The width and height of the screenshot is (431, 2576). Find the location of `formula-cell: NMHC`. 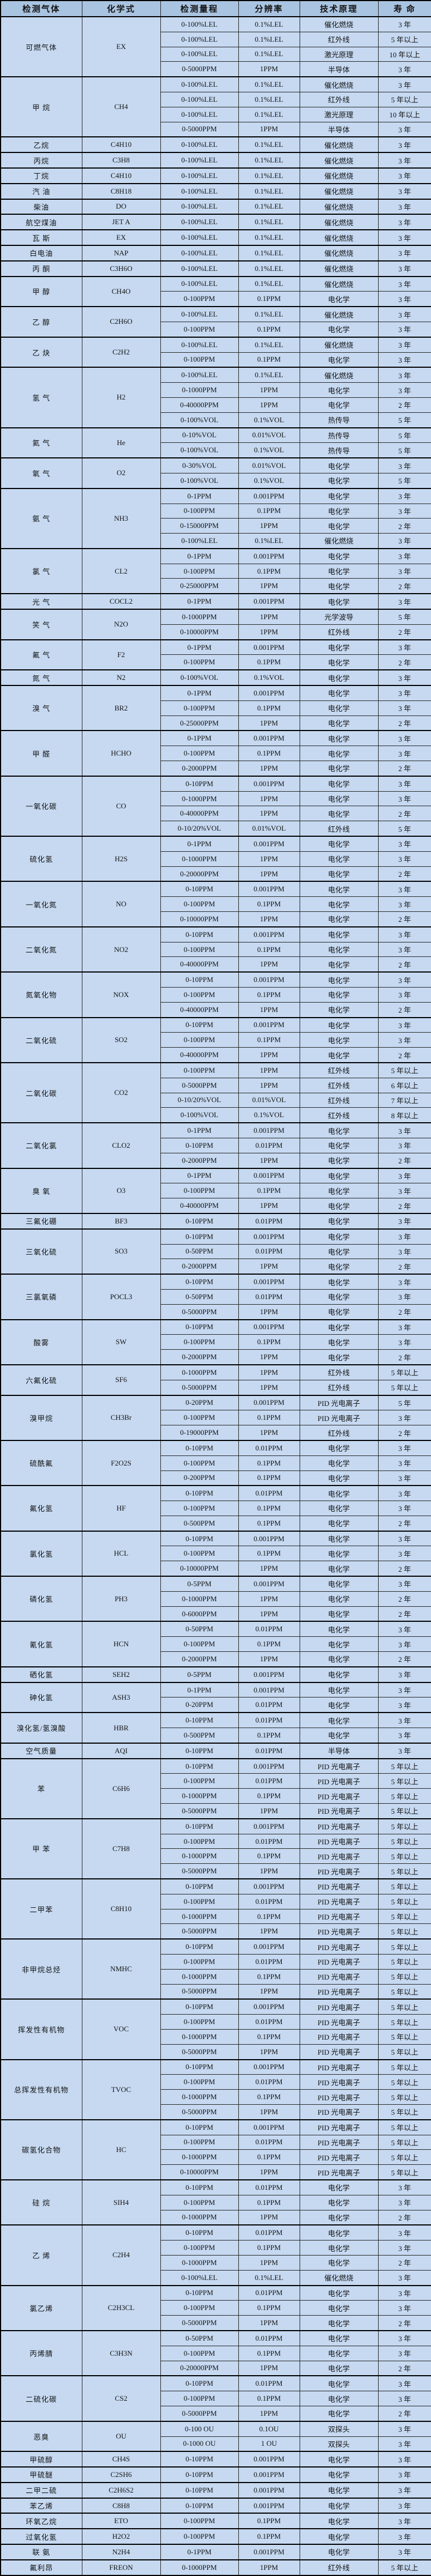

formula-cell: NMHC is located at coordinates (121, 1969).